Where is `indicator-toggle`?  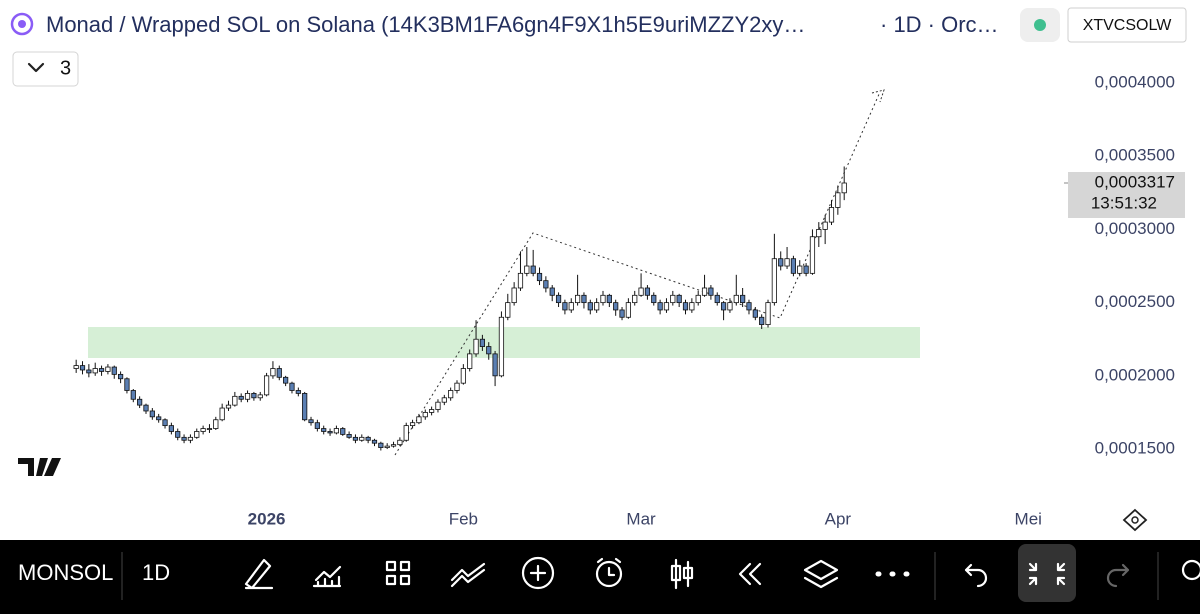 indicator-toggle is located at coordinates (45, 69).